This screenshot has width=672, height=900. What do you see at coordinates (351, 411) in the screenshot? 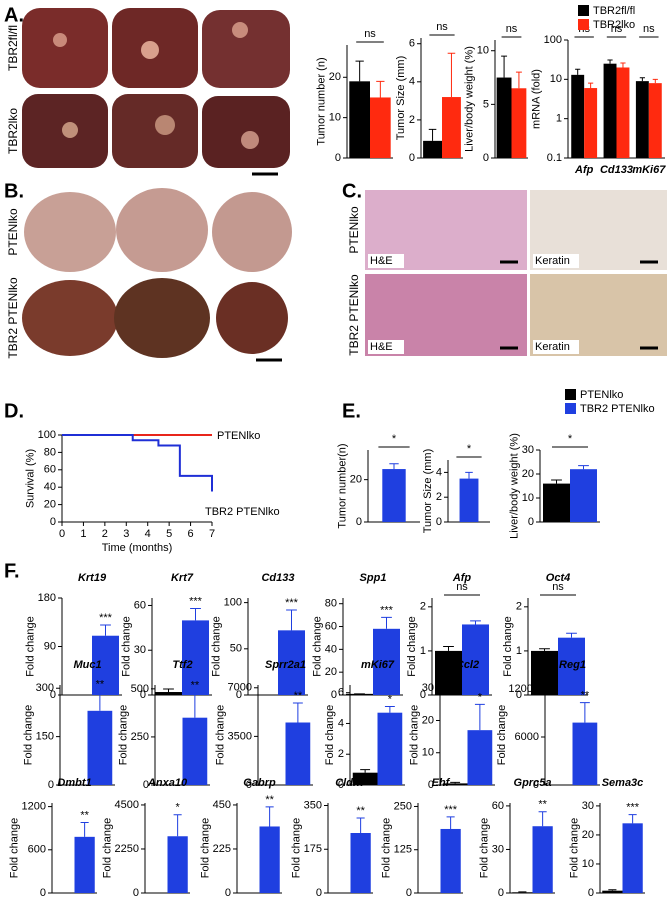
I see `panel-label: E.` at bounding box center [351, 411].